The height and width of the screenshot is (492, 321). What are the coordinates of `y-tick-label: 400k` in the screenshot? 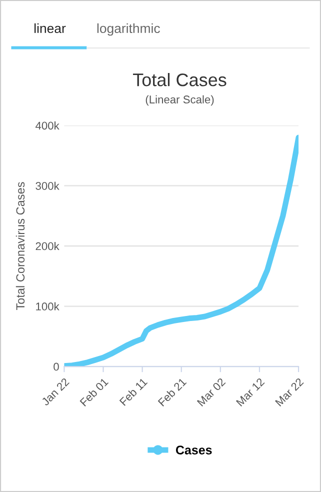 It's located at (48, 125).